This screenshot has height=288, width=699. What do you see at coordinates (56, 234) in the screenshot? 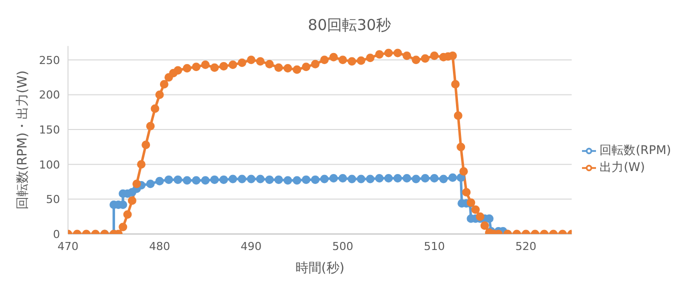
I see `y-tick-label: 0` at bounding box center [56, 234].